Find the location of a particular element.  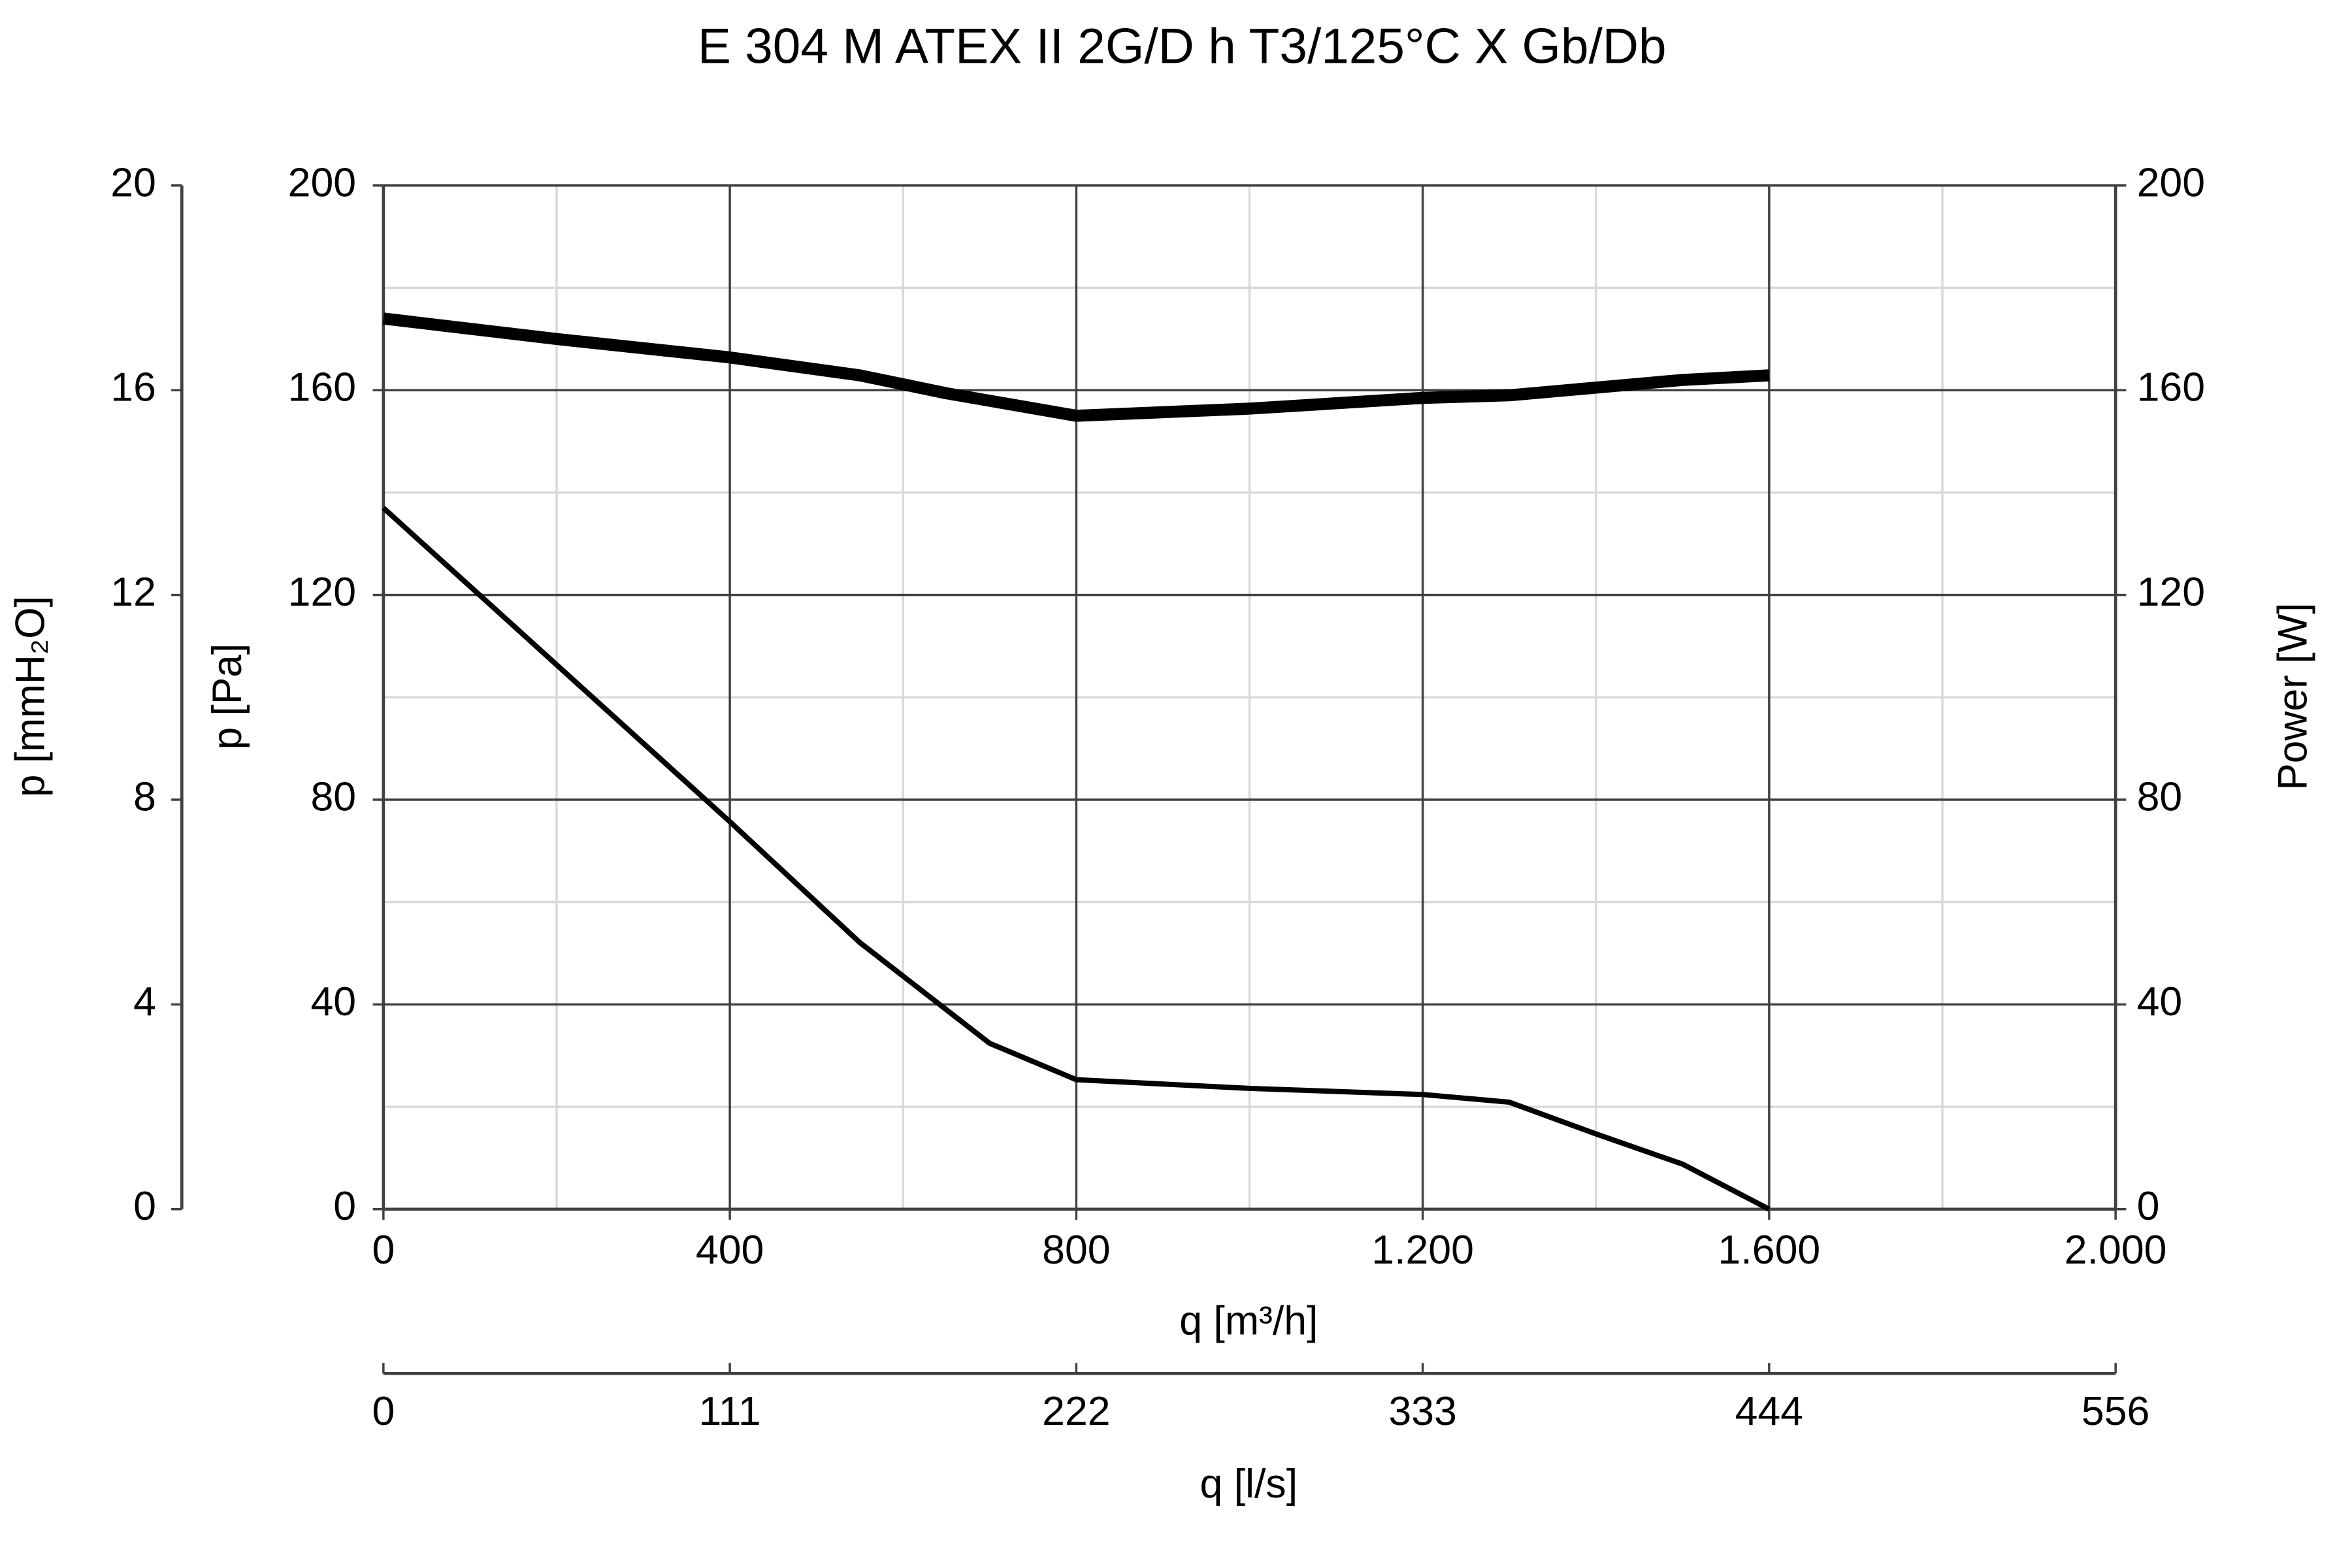

x2-tick-label: 556 is located at coordinates (2115, 1411).